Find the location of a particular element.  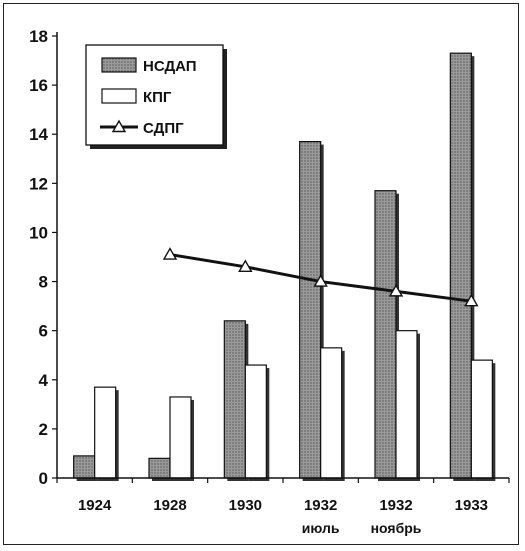

legend-label-spd: СДПГ is located at coordinates (163, 128).